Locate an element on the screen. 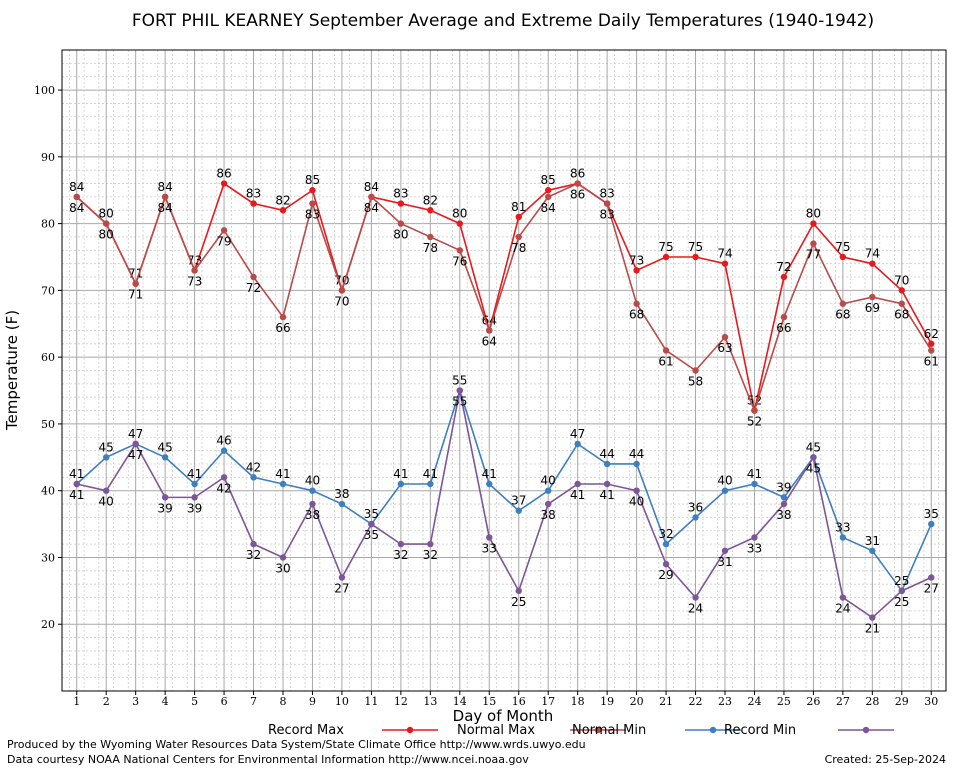 The width and height of the screenshot is (954, 768). x-tick-label: 19 is located at coordinates (607, 701).